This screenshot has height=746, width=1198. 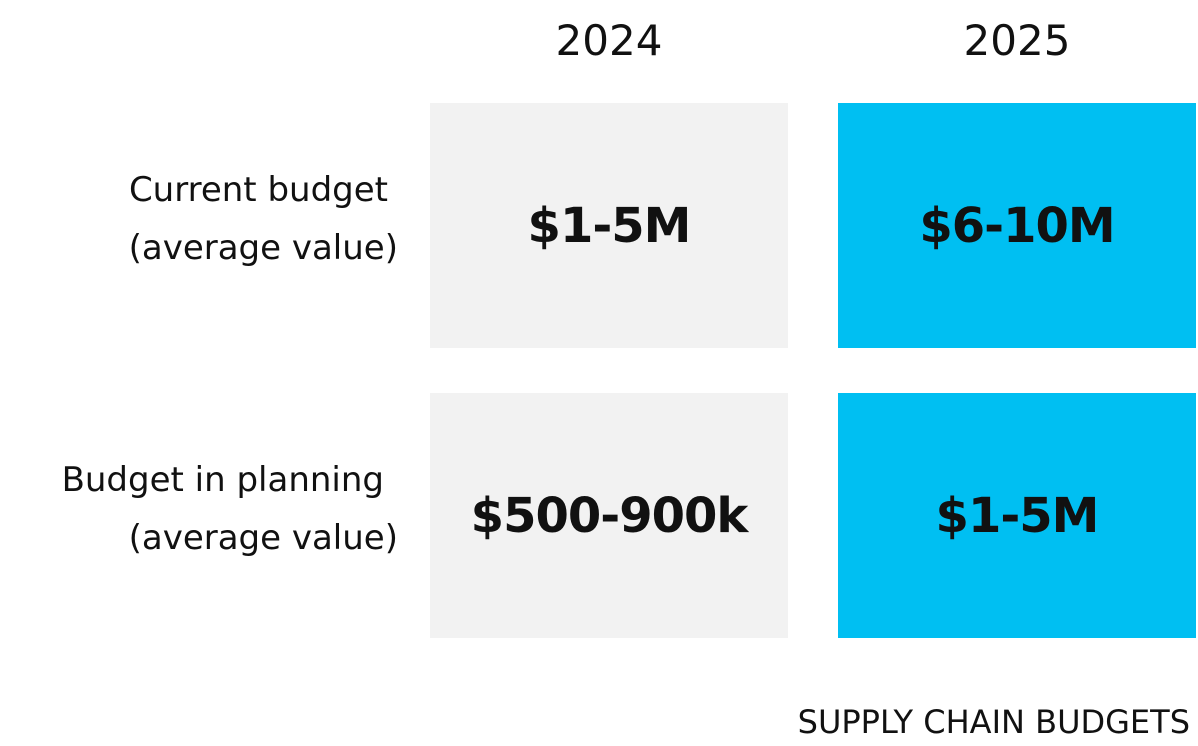 What do you see at coordinates (609, 40) in the screenshot?
I see `column-header: 2024` at bounding box center [609, 40].